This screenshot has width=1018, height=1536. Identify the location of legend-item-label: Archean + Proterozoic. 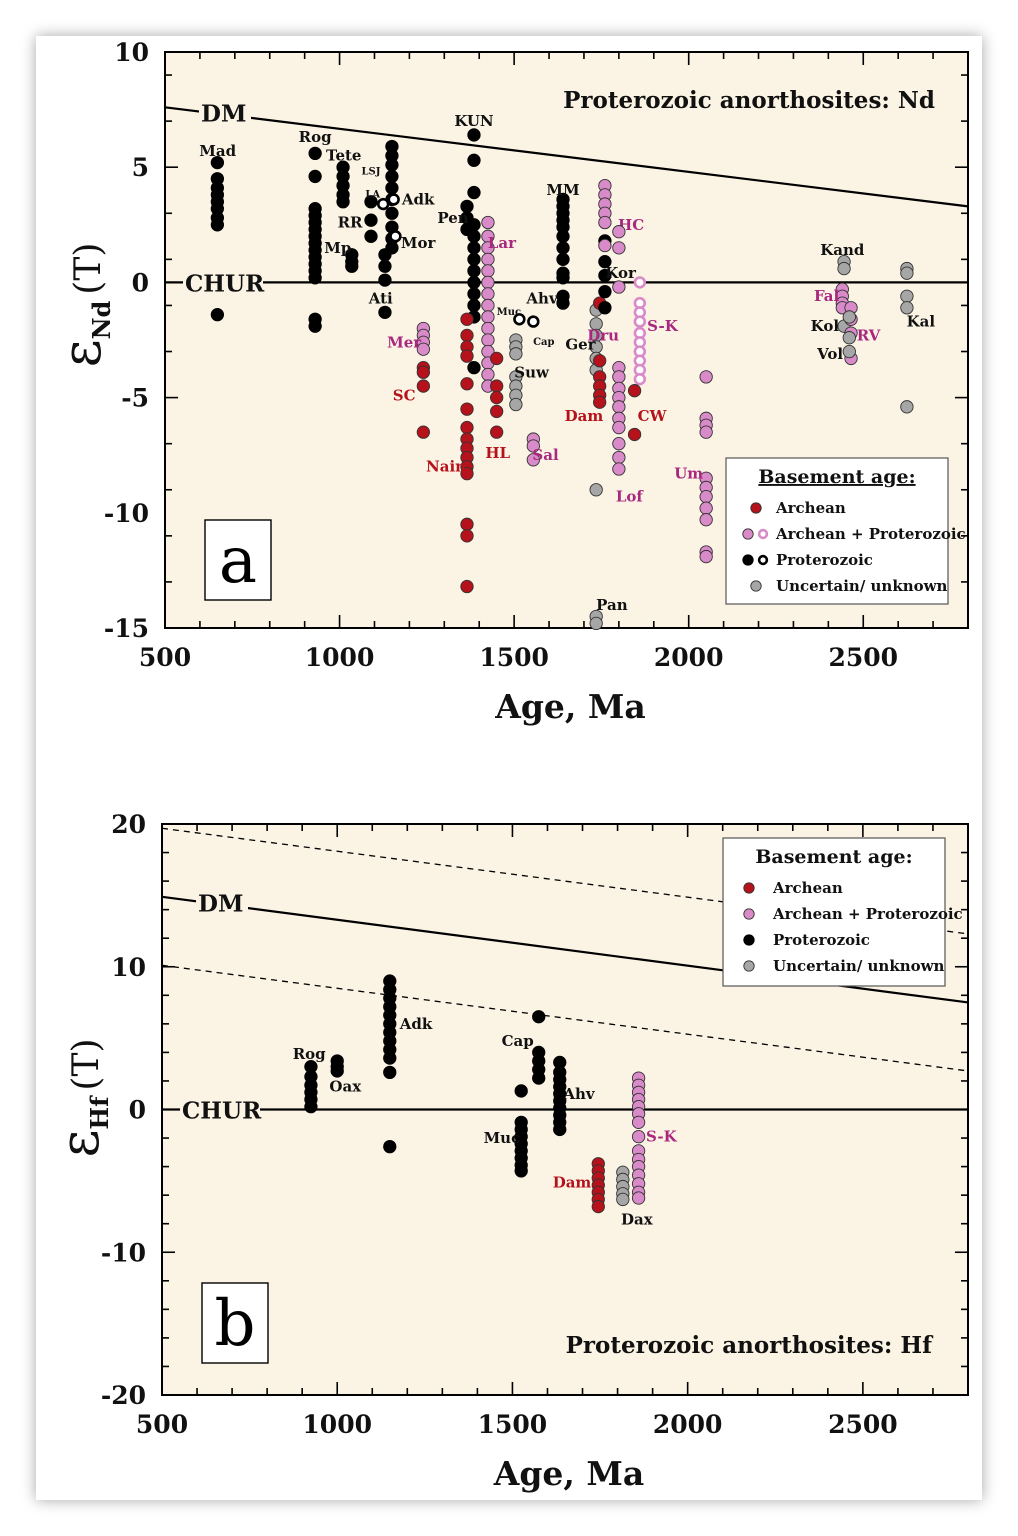
(867, 914).